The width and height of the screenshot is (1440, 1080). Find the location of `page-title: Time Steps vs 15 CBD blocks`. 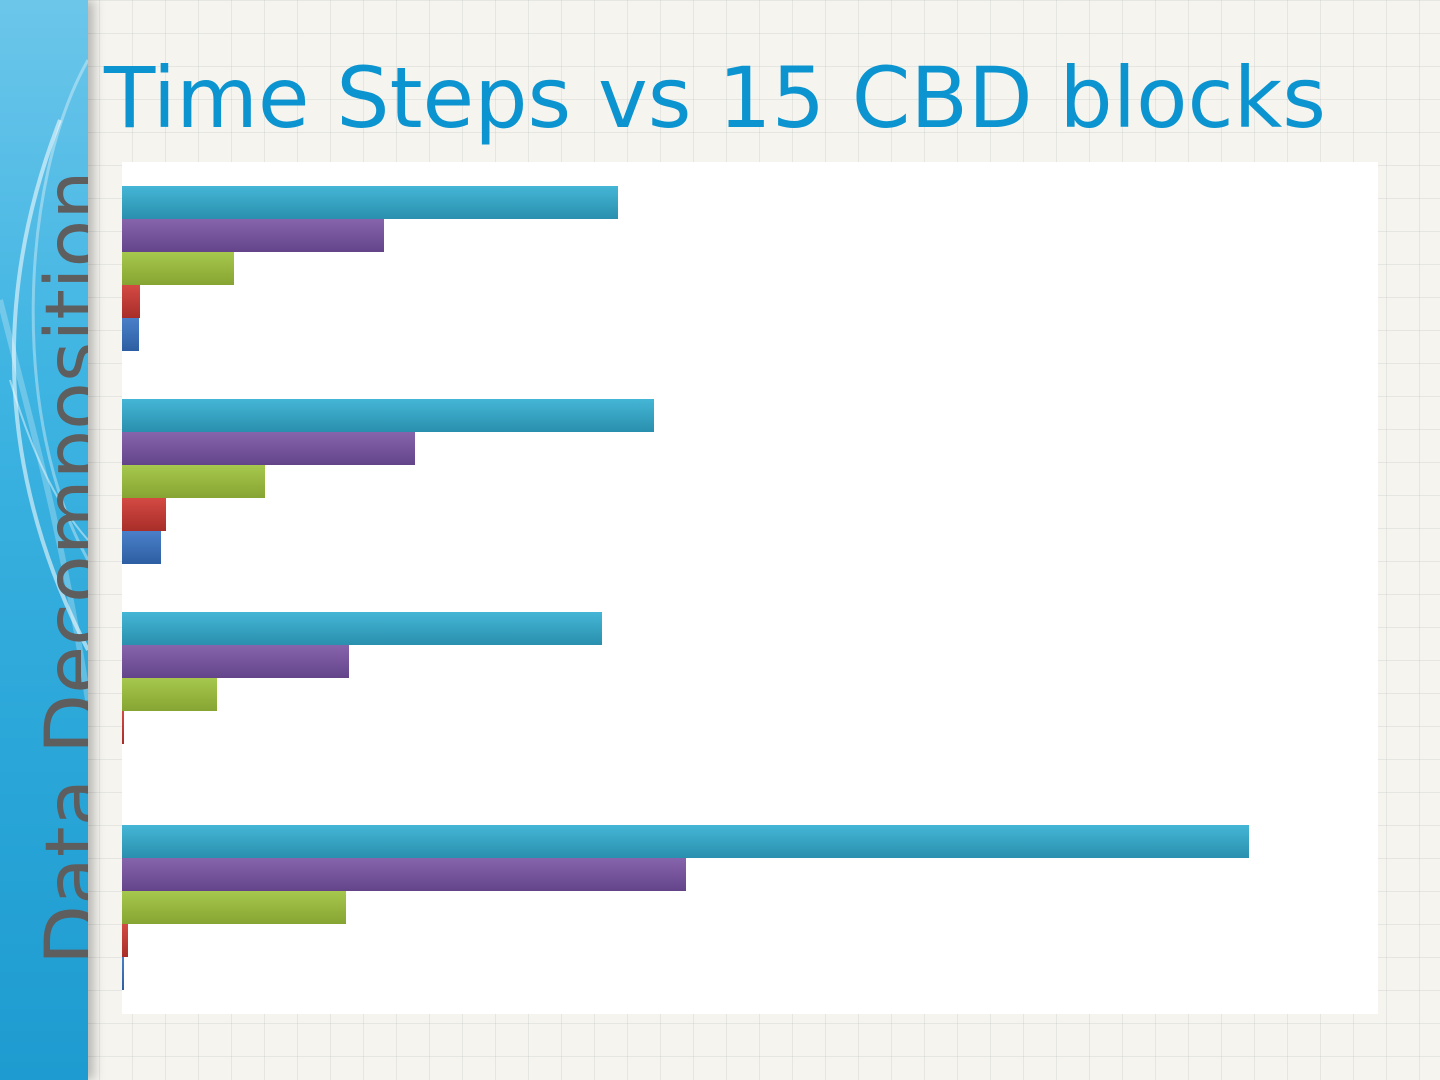

page-title: Time Steps vs 15 CBD blocks is located at coordinates (715, 98).